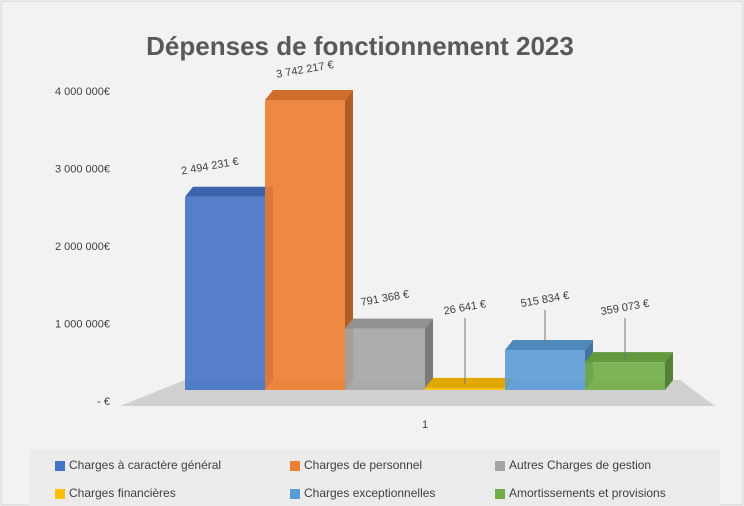  I want to click on chart-title: Dépenses de fonctionnement 2023, so click(360, 46).